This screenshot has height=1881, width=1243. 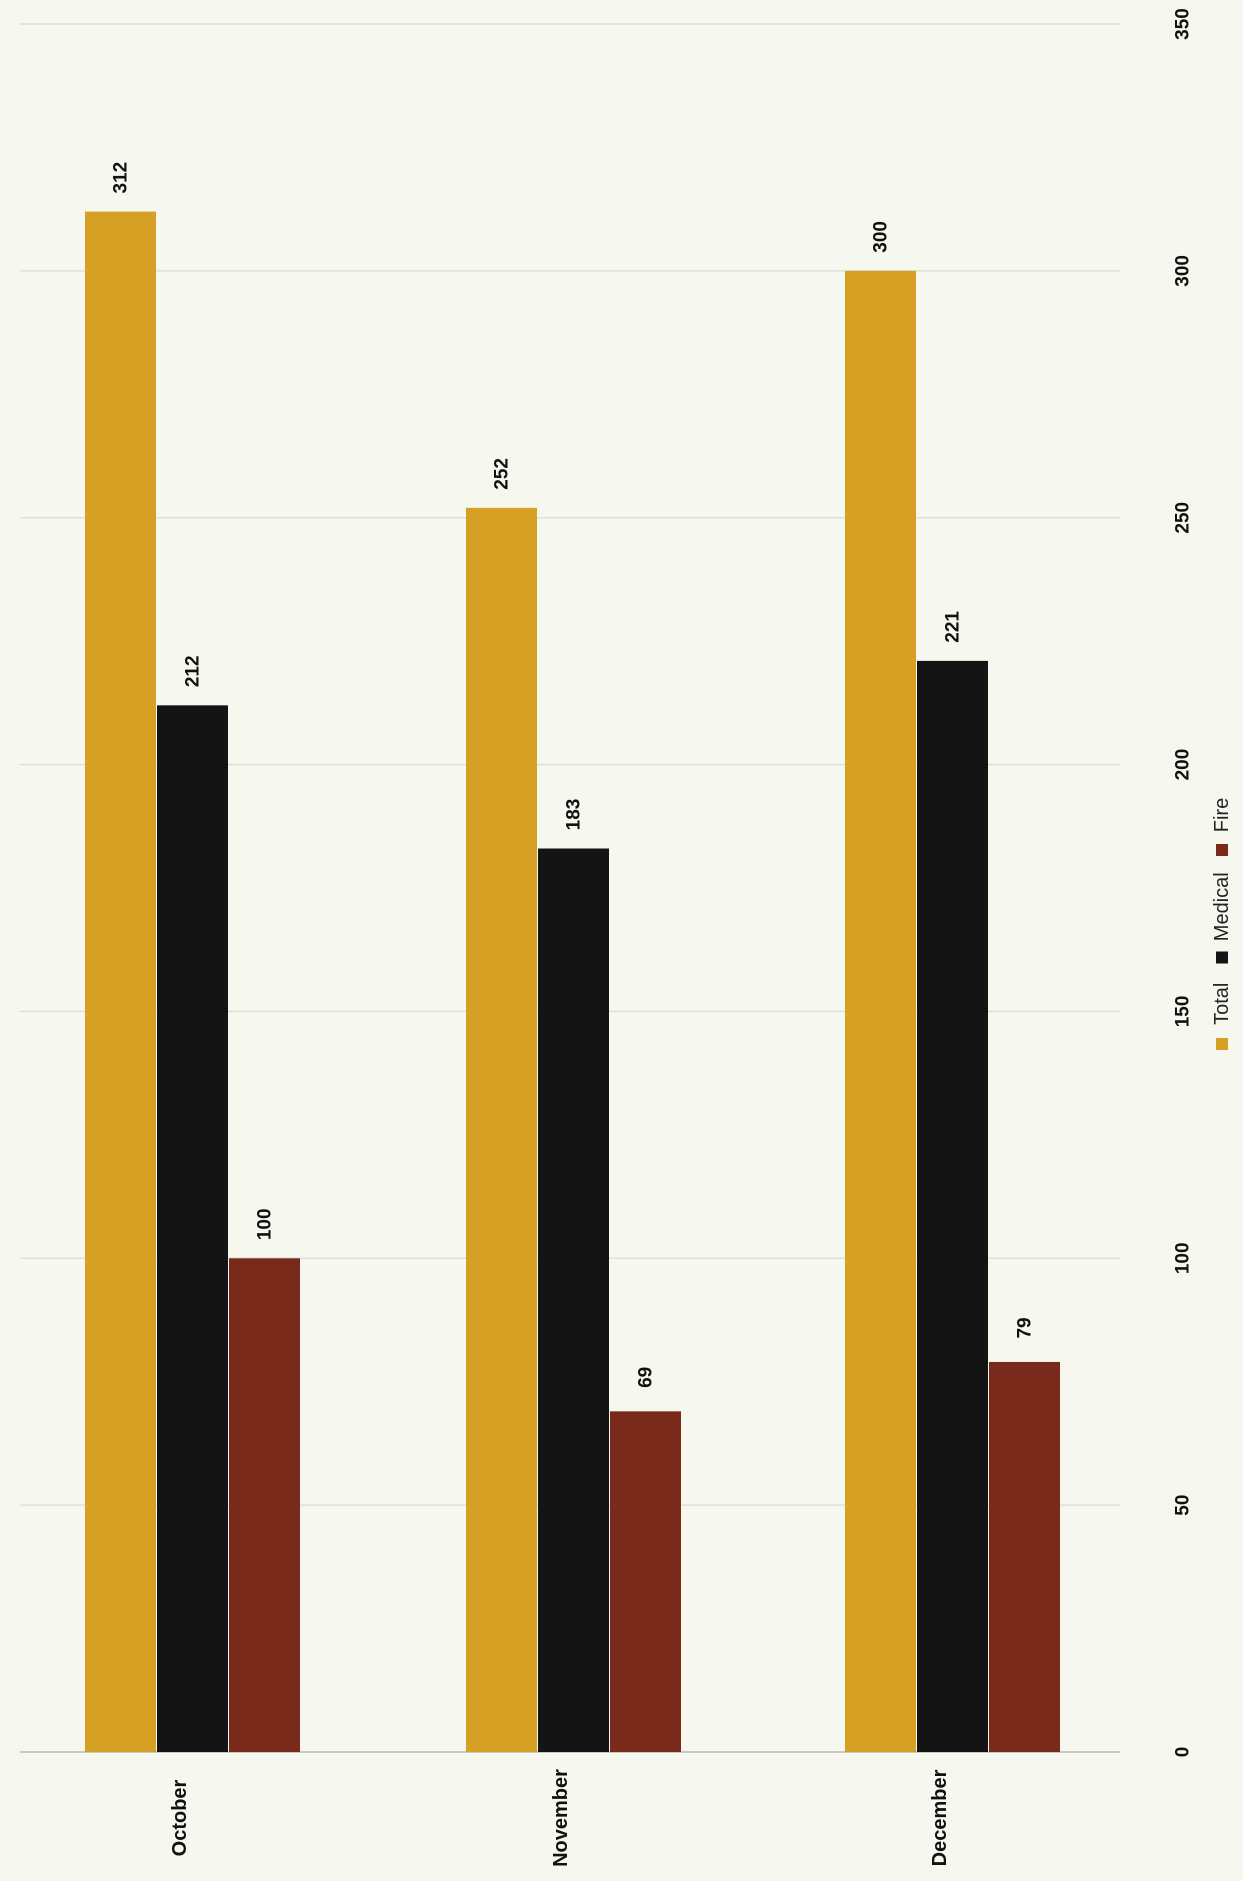 What do you see at coordinates (1183, 1258) in the screenshot?
I see `tick-label: 100` at bounding box center [1183, 1258].